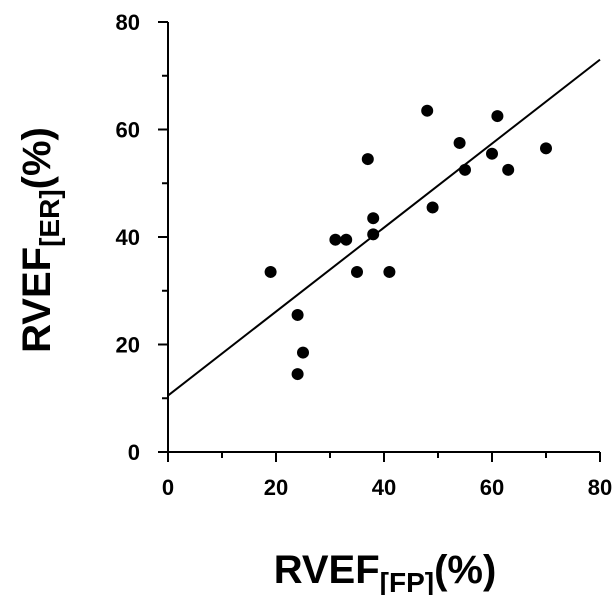 The width and height of the screenshot is (615, 595). Describe the element at coordinates (168, 487) in the screenshot. I see `x-tick-label: 0` at that location.